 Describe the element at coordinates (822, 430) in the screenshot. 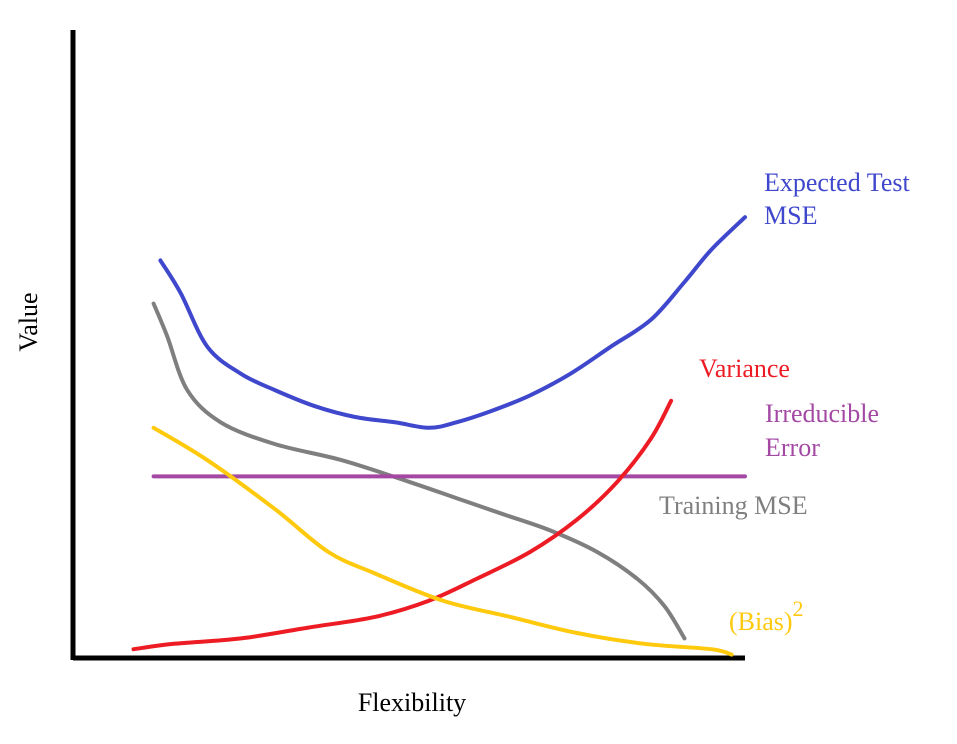

I see `irreducible-error-label: Irreducible Error` at that location.